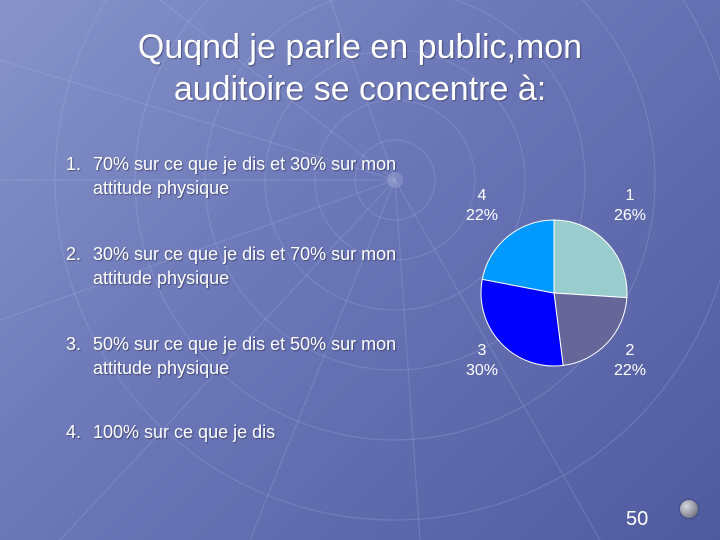 The image size is (720, 540). Describe the element at coordinates (184, 432) in the screenshot. I see `option-text: 100% sur ce que je dis` at that location.